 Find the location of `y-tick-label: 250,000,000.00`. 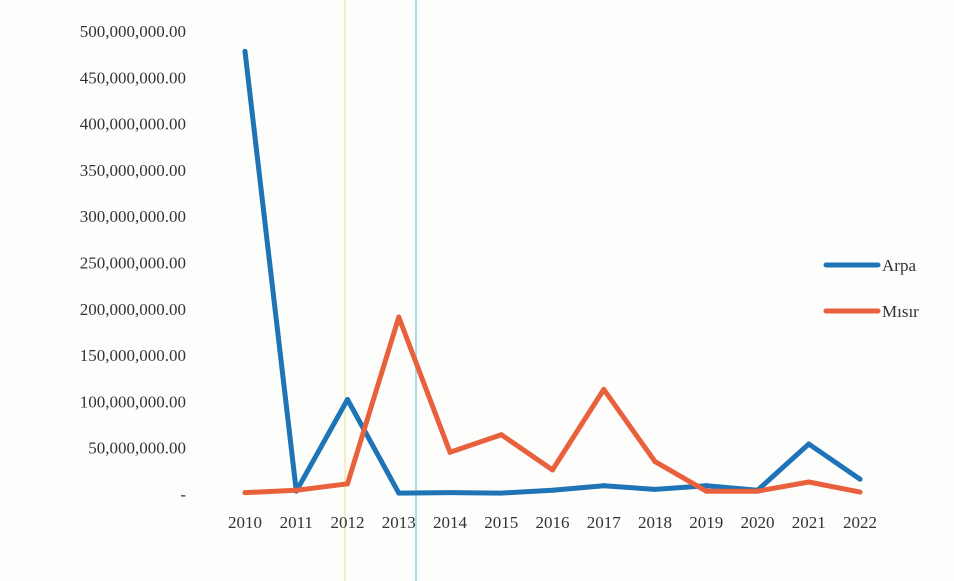

y-tick-label: 250,000,000.00 is located at coordinates (133, 263).